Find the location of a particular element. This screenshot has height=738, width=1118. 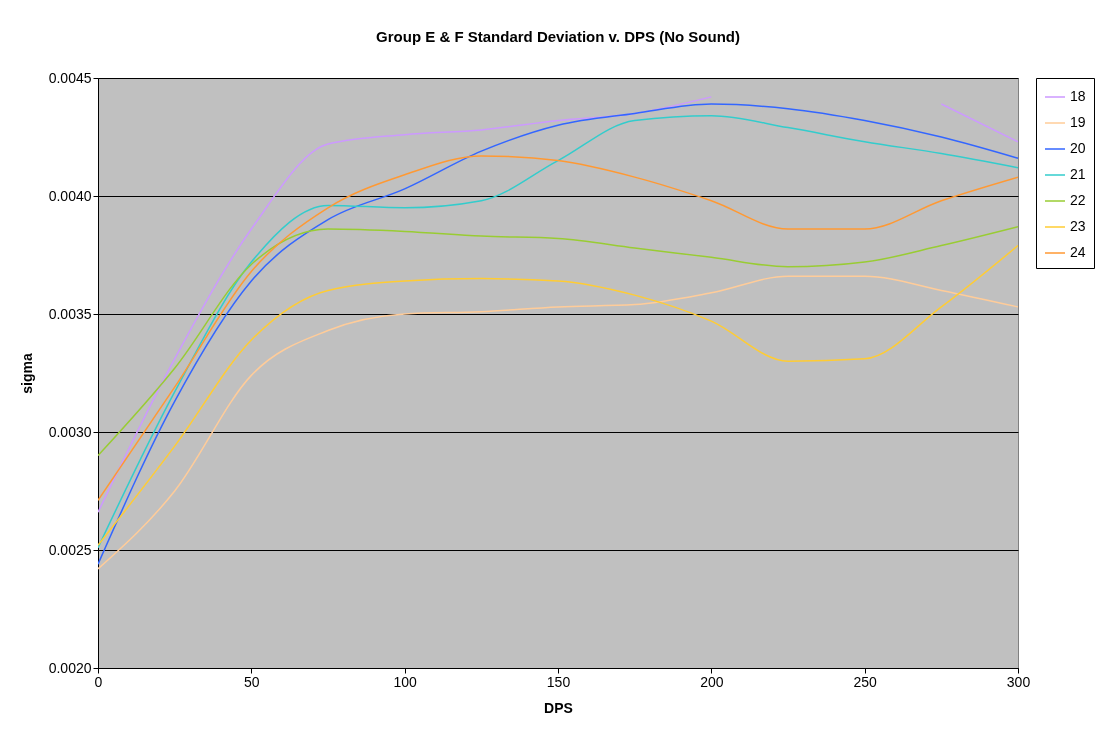

chart-title: Group E & F Standard Deviation v. DPS (No Sound) is located at coordinates (558, 36).